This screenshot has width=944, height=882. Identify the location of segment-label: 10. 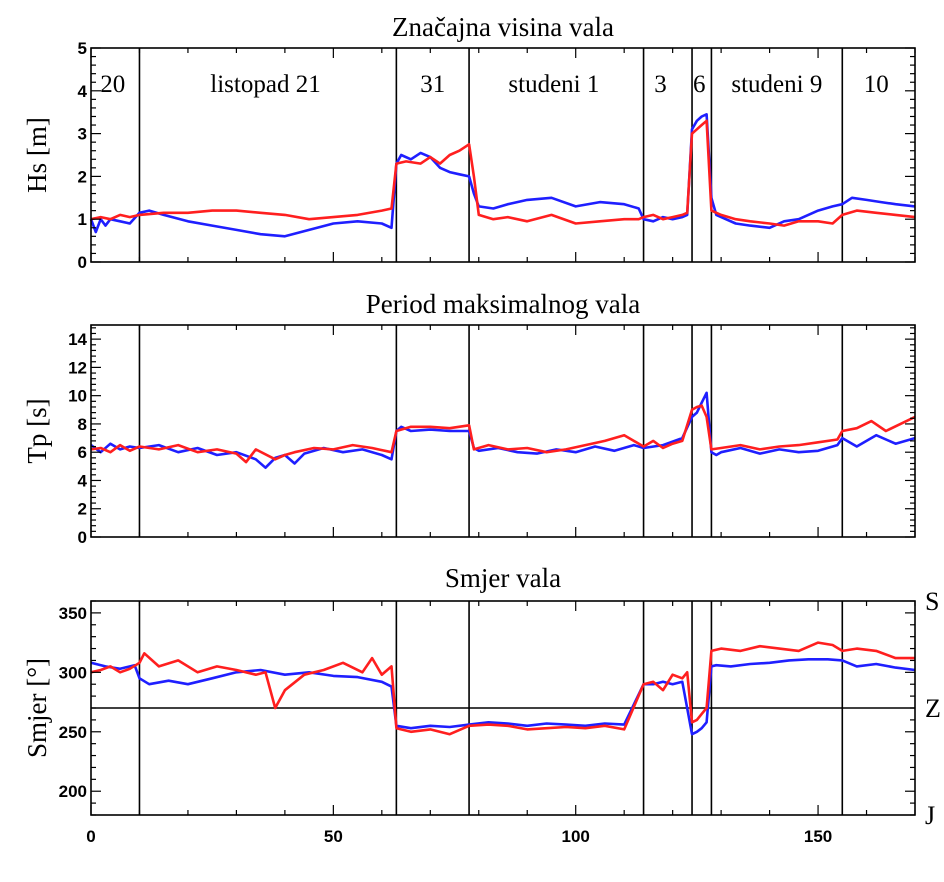
(876, 84).